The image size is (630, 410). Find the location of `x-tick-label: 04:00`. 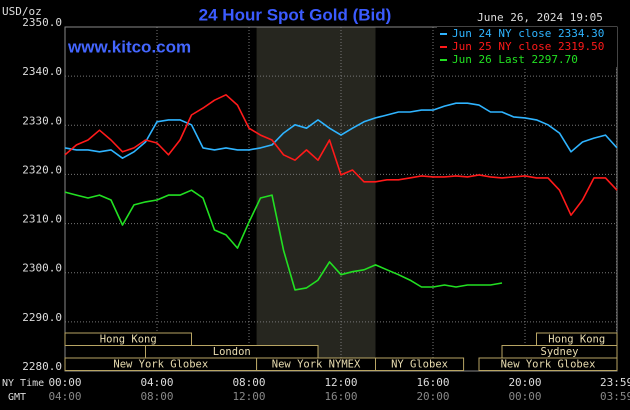

x-tick-label: 04:00 is located at coordinates (156, 382).